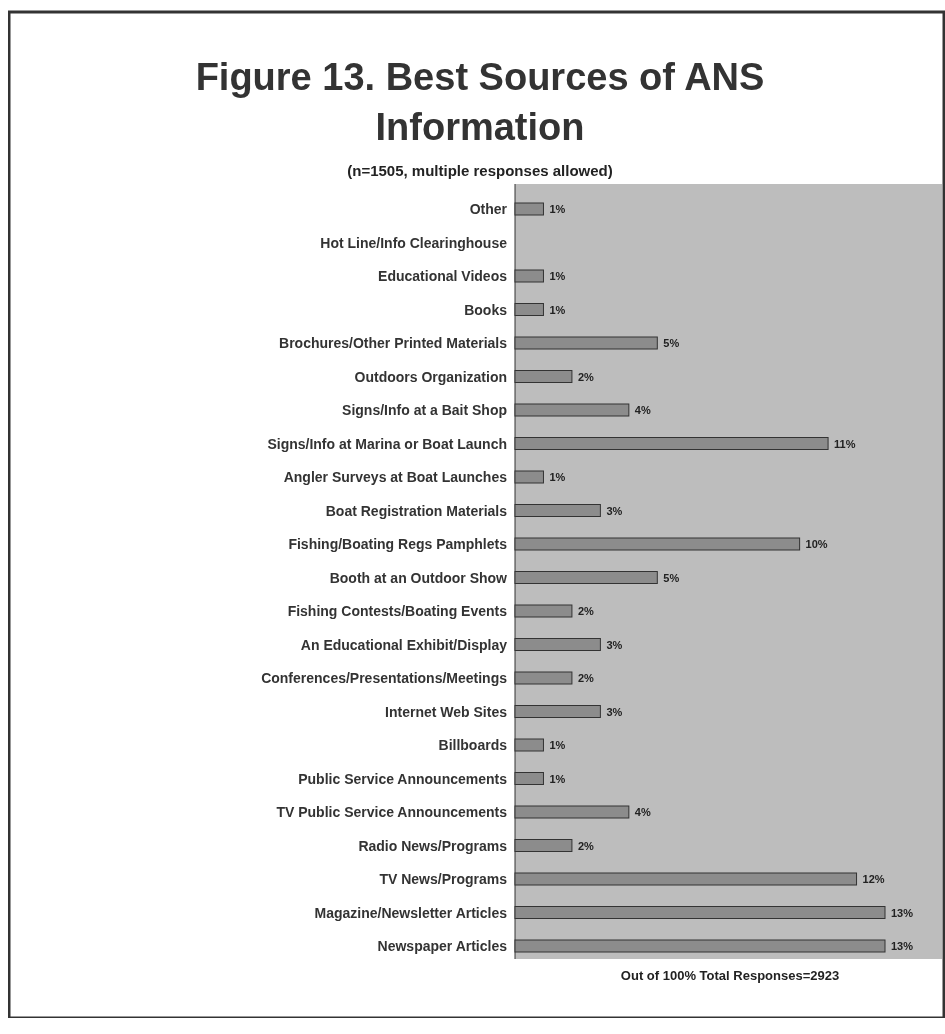 The height and width of the screenshot is (1034, 945). Describe the element at coordinates (395, 477) in the screenshot. I see `y-tick-label: Angler Surveys at Boat Launches` at that location.